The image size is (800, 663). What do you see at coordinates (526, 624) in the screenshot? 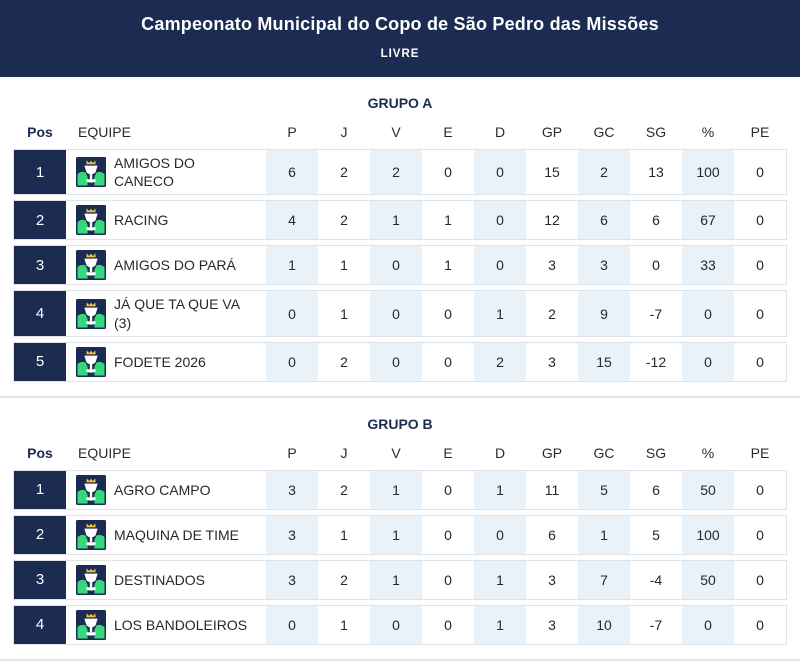
I see `stat-cells: 0 1 0 0 1 3 10 -7 0 0` at bounding box center [526, 624].